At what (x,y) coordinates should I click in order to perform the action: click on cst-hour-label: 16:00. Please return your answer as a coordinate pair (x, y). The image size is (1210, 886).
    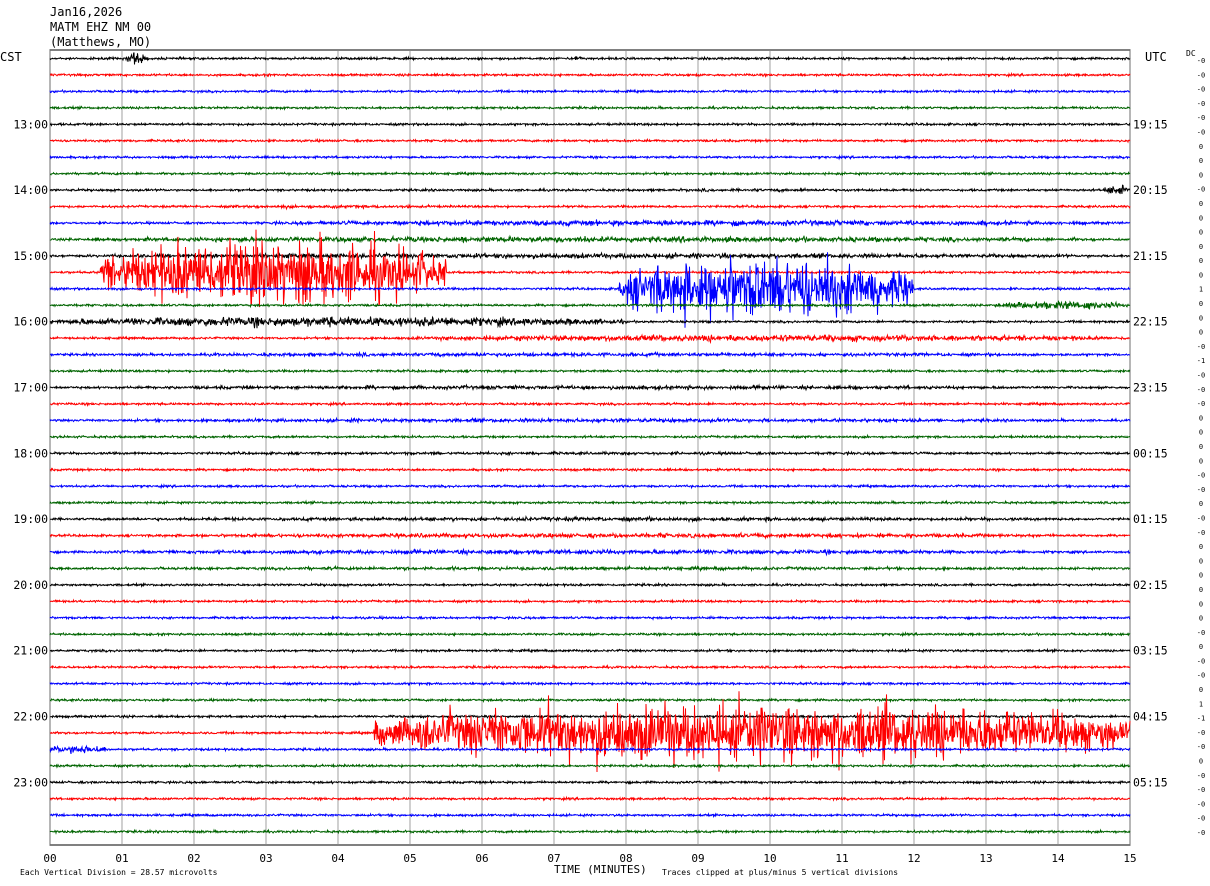
    Looking at the image, I should click on (30, 322).